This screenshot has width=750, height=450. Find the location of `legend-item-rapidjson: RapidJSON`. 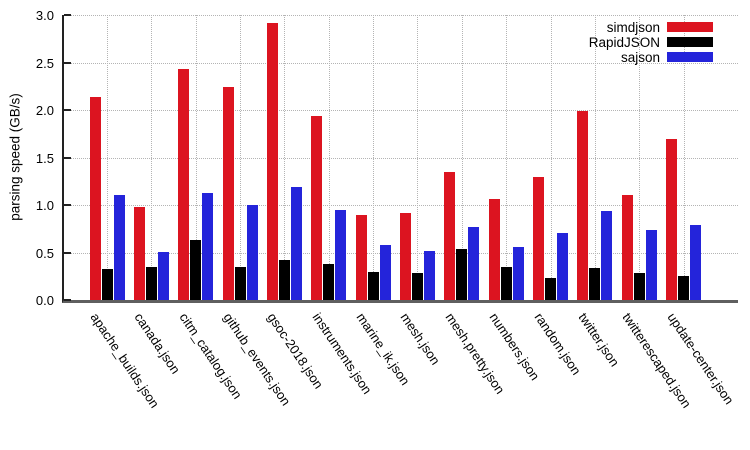

legend-item-rapidjson: RapidJSON is located at coordinates (650, 42).